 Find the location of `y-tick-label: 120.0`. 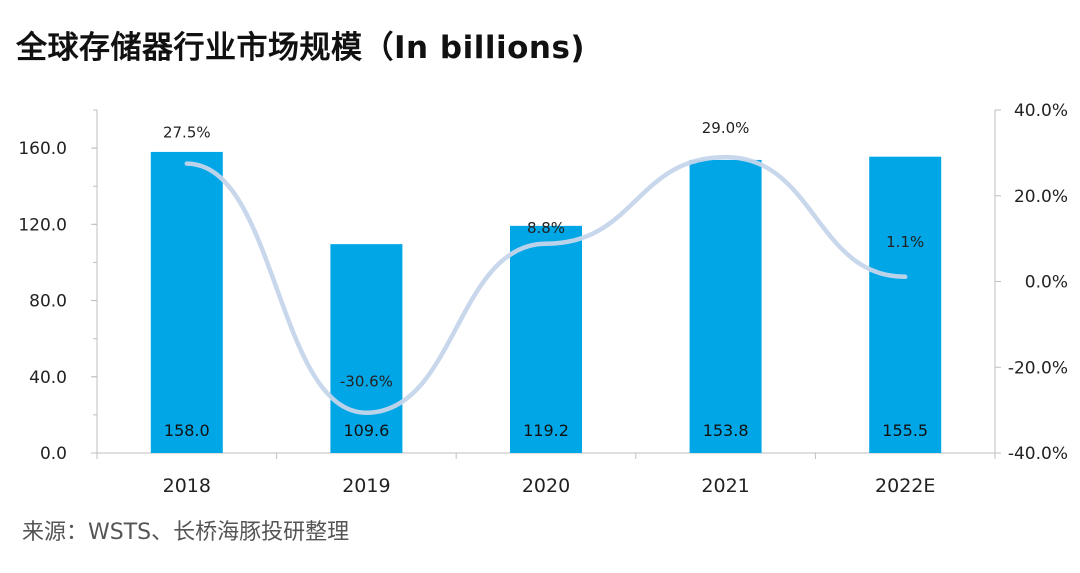

y-tick-label: 120.0 is located at coordinates (42, 225).